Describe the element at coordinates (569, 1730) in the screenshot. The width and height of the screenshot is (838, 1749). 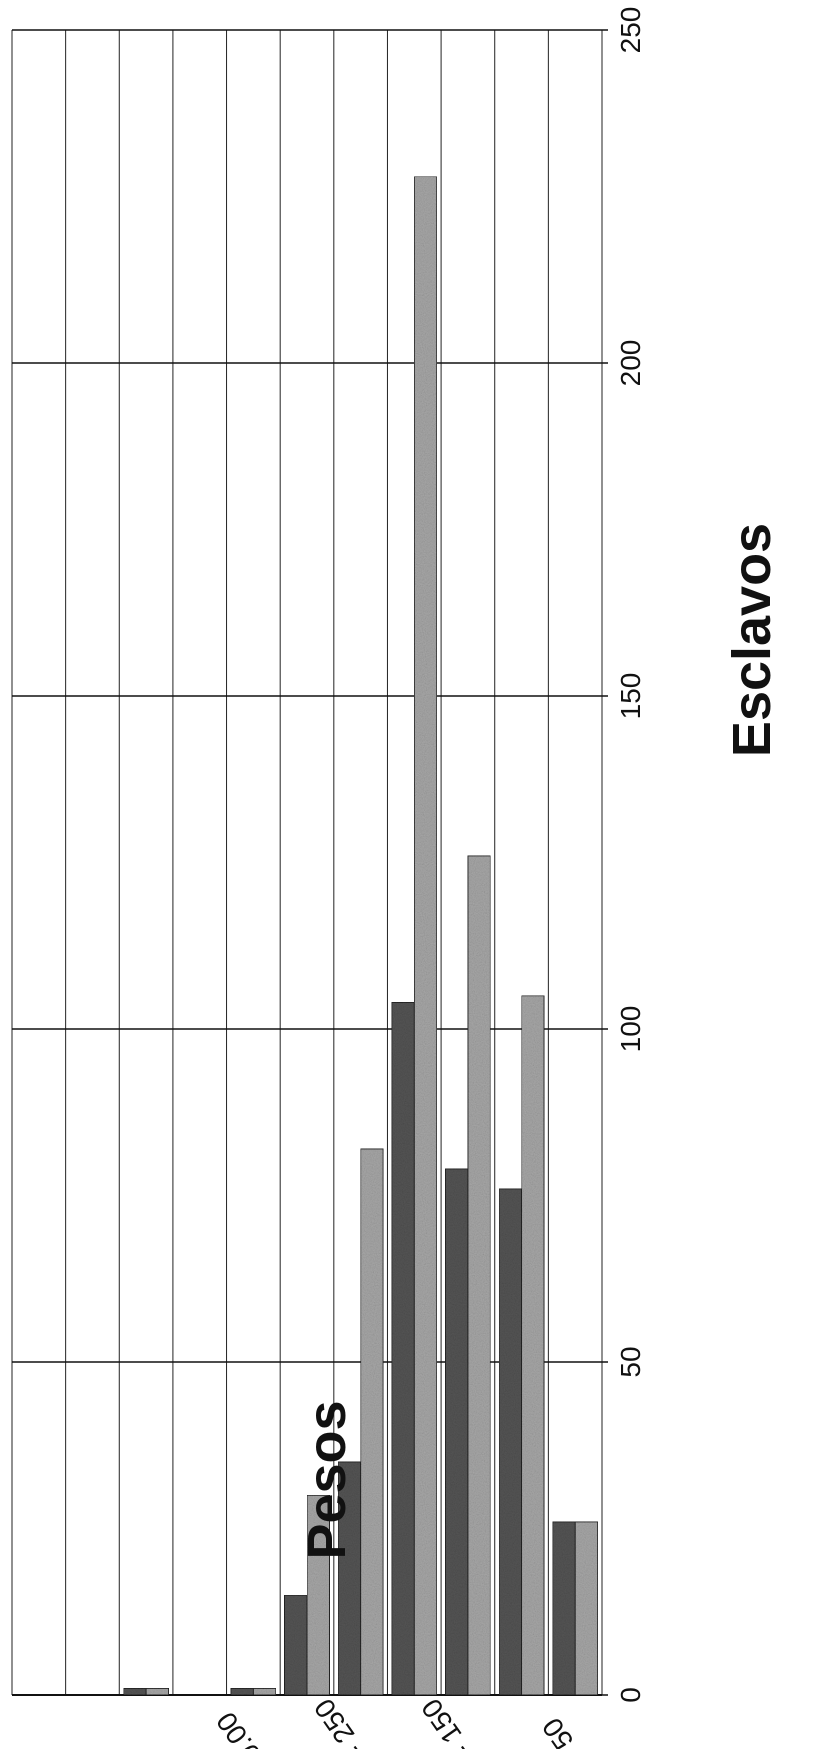
I see `category-tick-label: 0 - 50` at that location.